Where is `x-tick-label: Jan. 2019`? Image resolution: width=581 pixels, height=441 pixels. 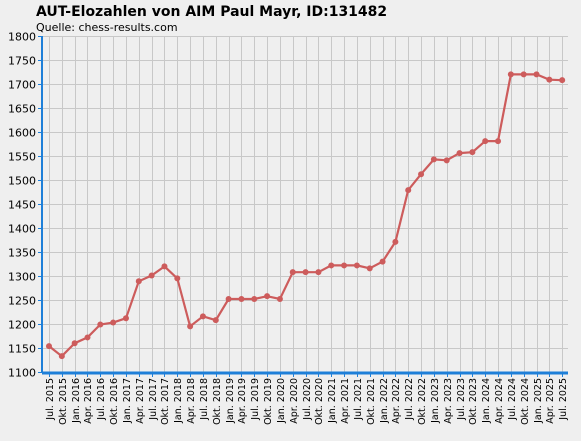
x-tick-label: Jan. 2019 is located at coordinates (230, 401).